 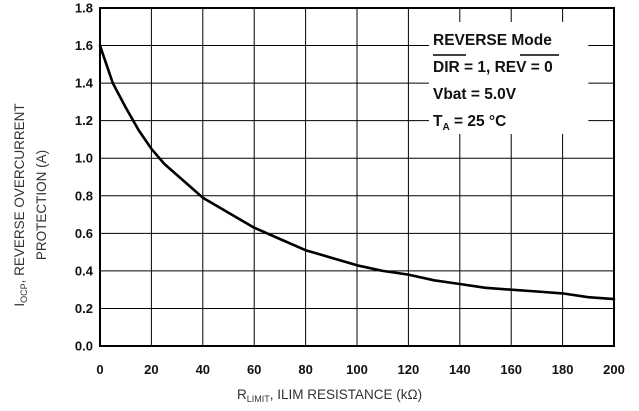 I want to click on x-tick-label: 140, so click(x=460, y=369).